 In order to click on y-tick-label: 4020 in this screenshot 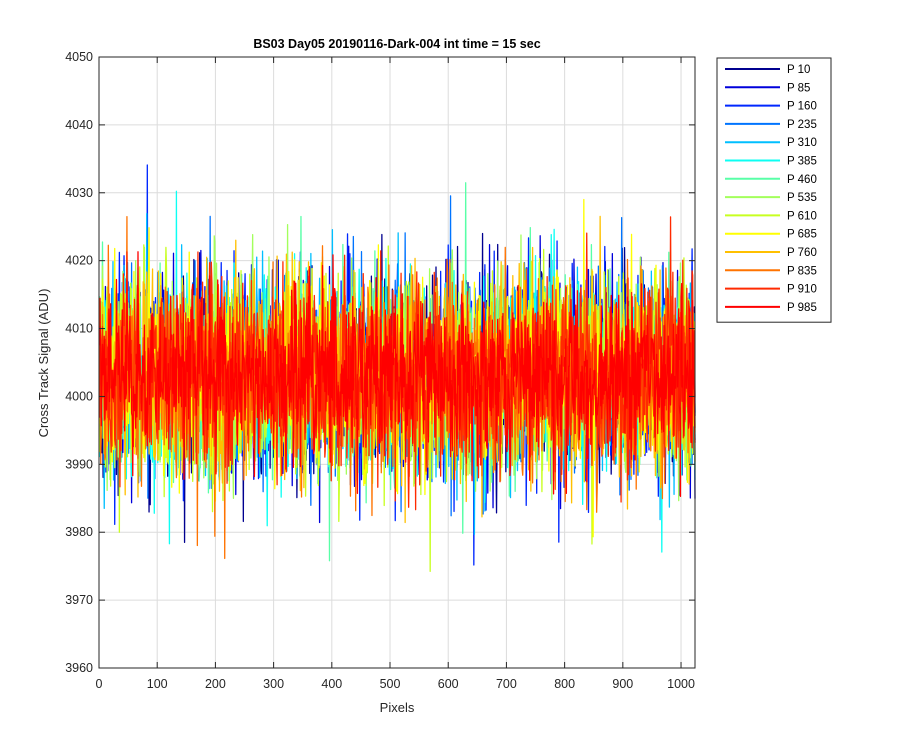, I will do `click(79, 261)`.